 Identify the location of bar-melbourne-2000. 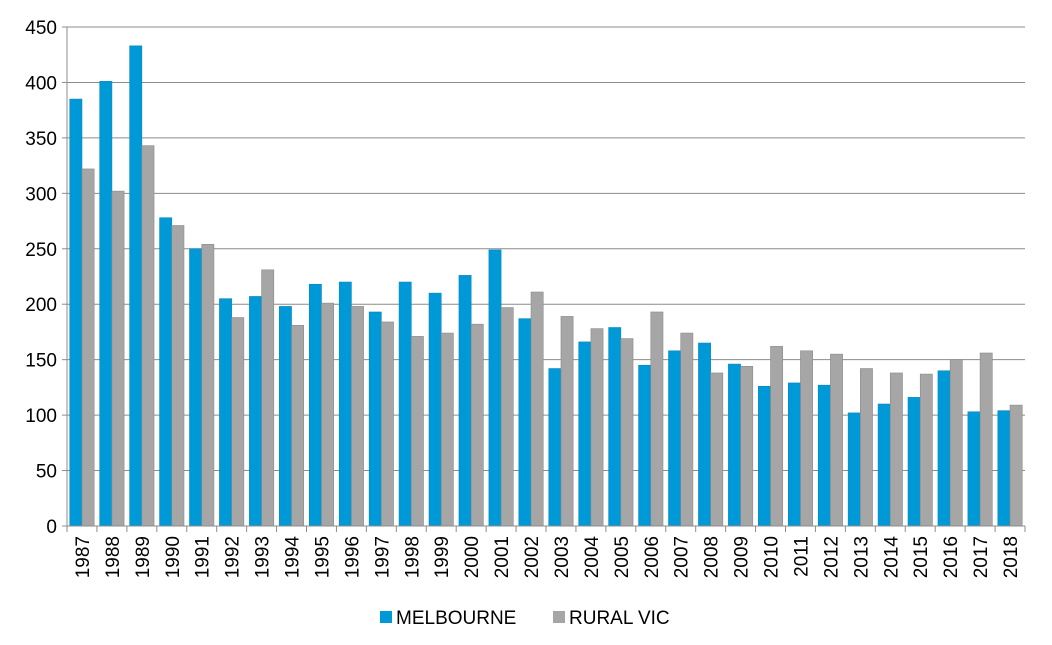
(465, 401).